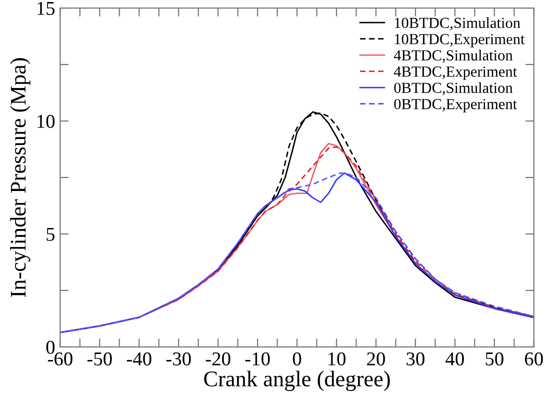  I want to click on x-tick-label: 30, so click(415, 359).